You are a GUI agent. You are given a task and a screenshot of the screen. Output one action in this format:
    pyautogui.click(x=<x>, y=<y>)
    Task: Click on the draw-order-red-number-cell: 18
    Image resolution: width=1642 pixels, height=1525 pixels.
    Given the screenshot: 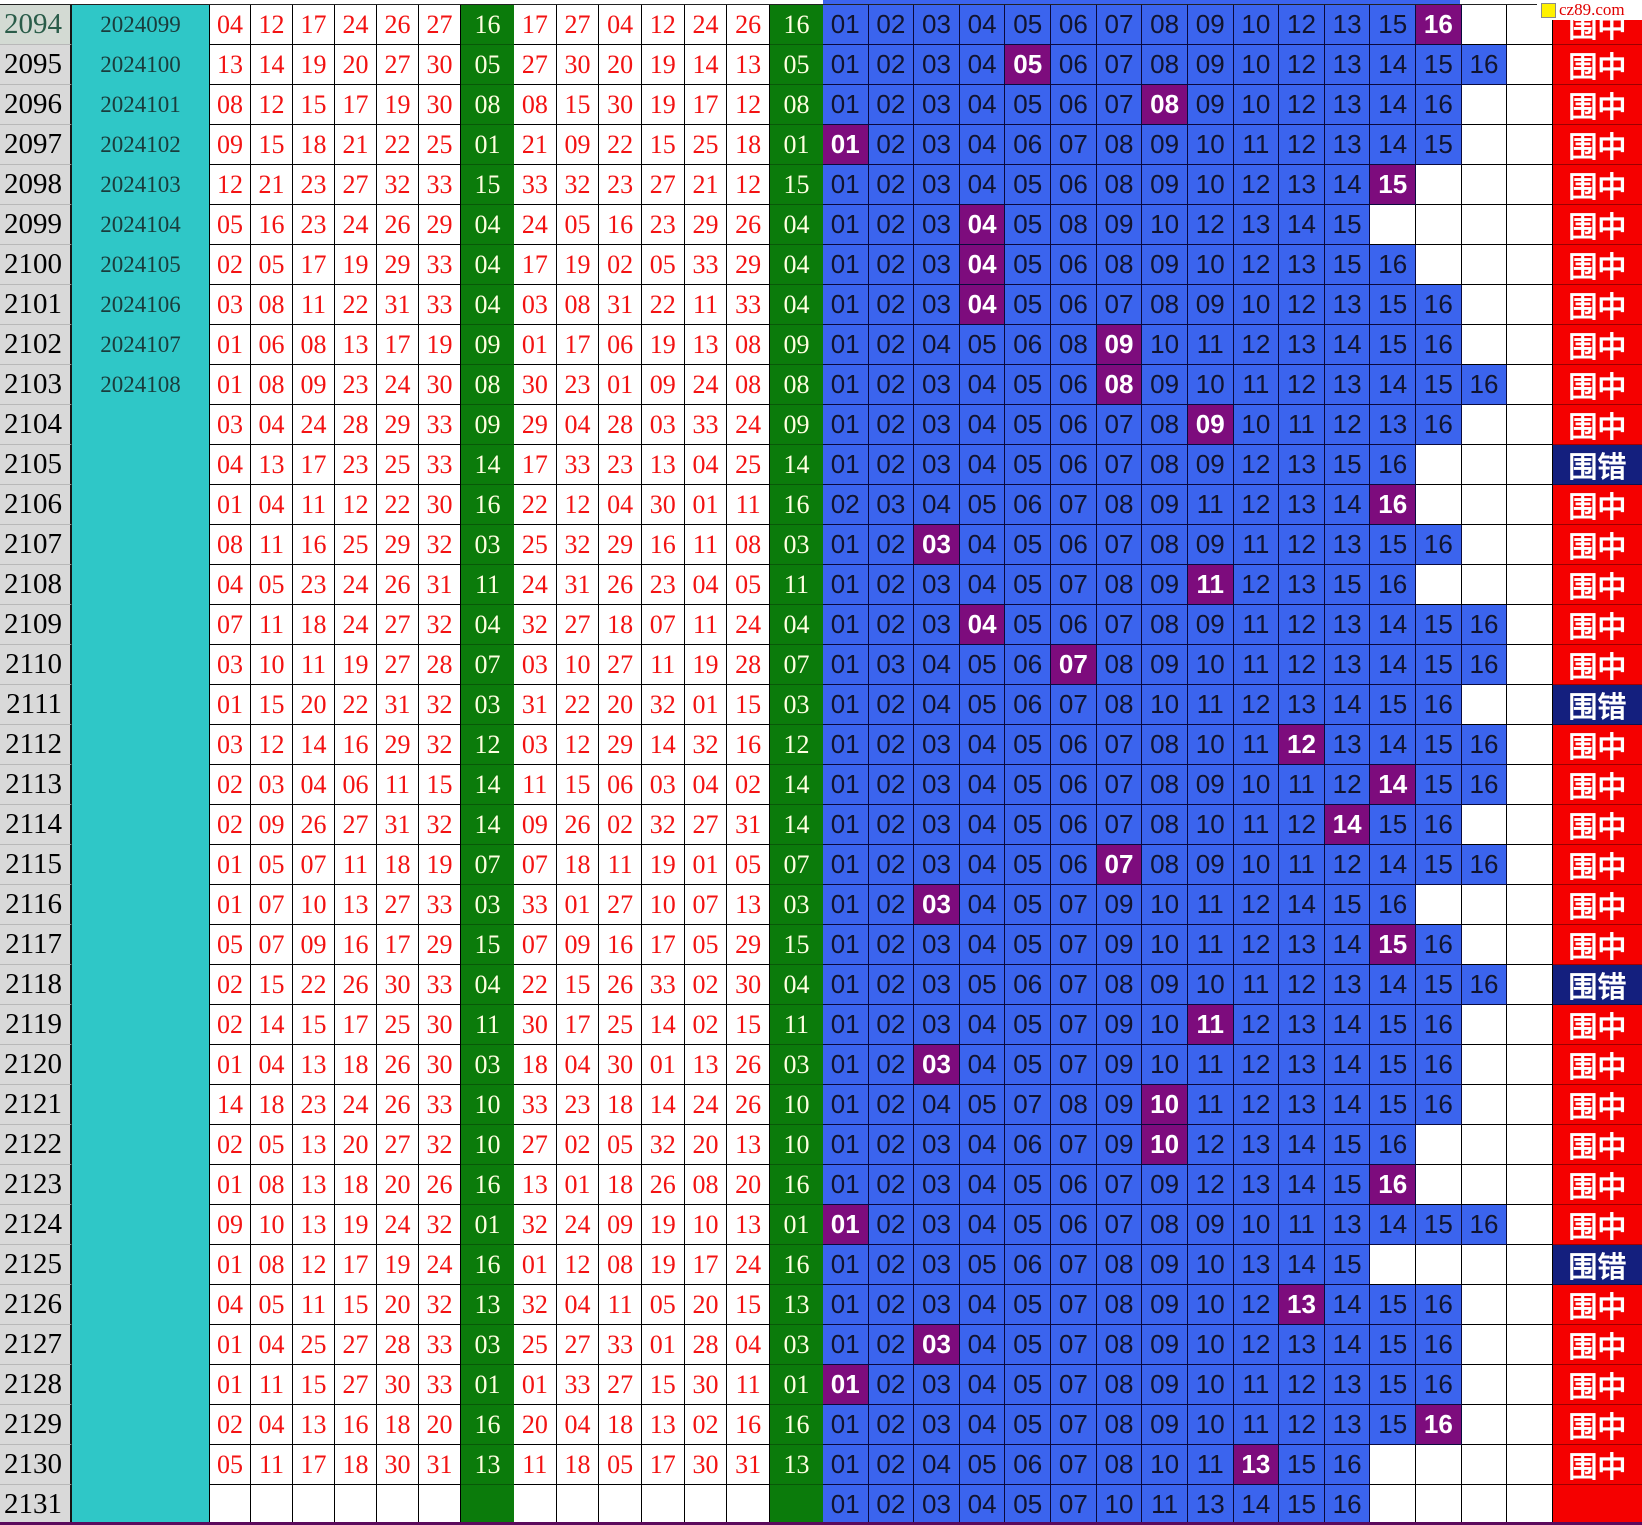 What is the action you would take?
    pyautogui.click(x=620, y=1105)
    